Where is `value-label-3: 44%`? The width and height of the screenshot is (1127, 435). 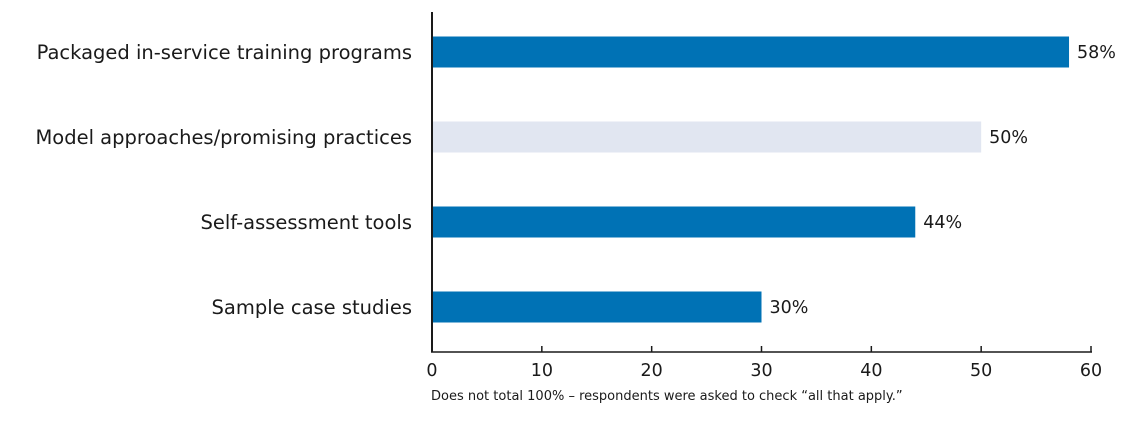 value-label-3: 44% is located at coordinates (942, 223).